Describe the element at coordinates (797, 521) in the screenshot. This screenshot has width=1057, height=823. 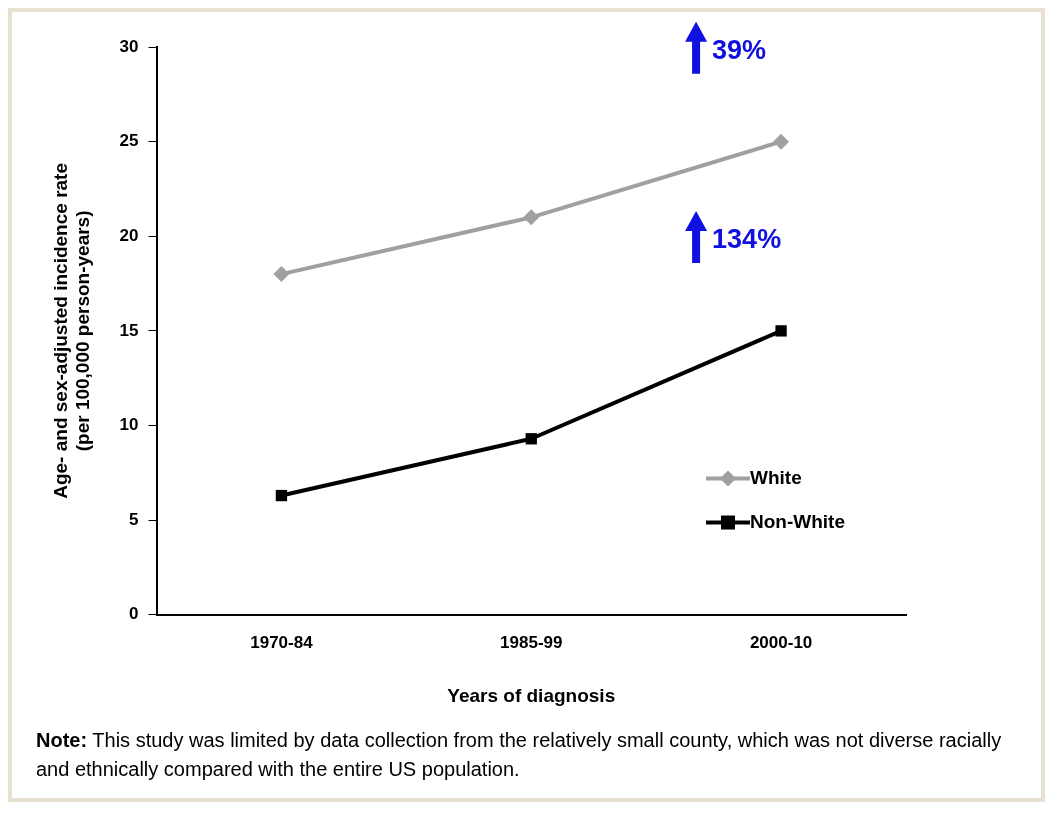
I see `legend-label: Non-White` at that location.